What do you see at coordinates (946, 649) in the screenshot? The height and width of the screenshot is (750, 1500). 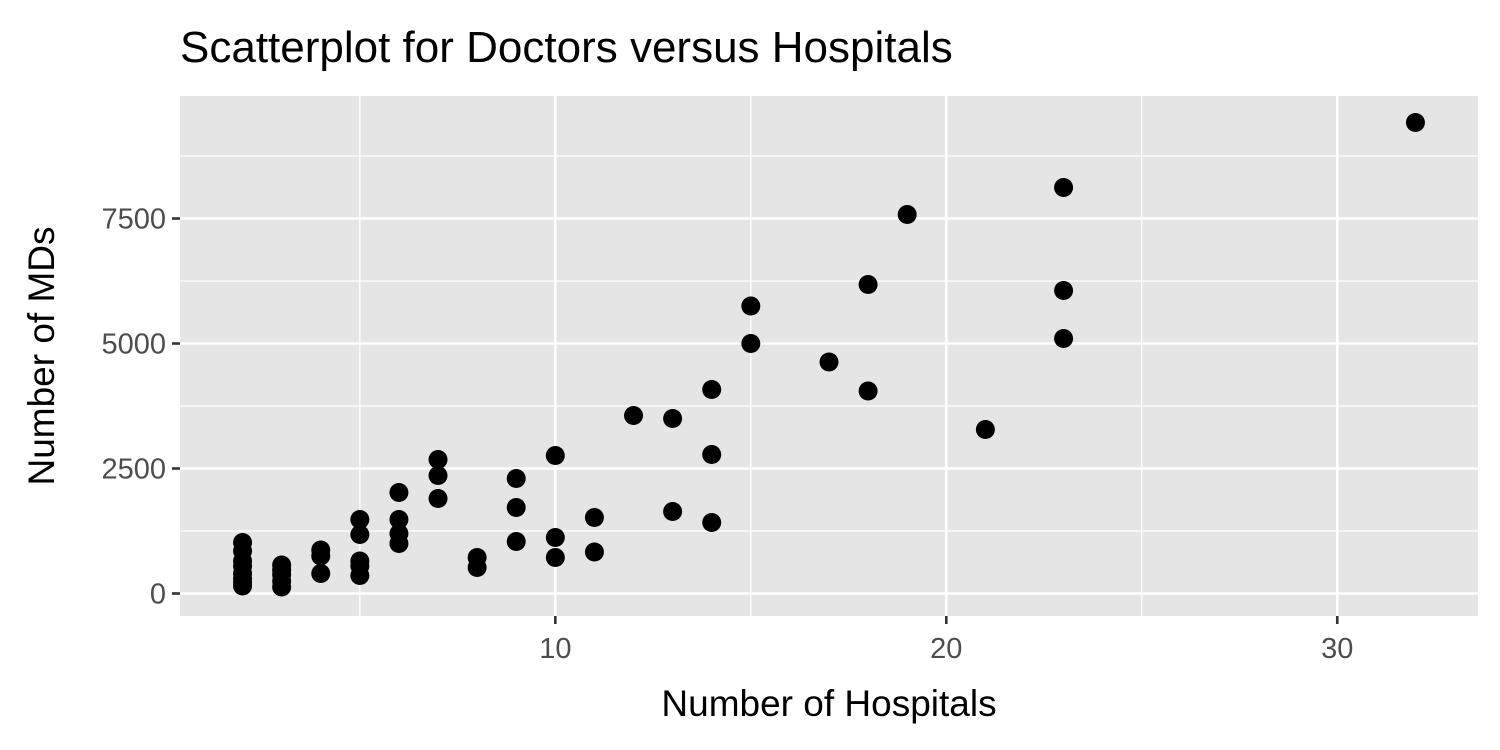 I see `x-tick-label: 20` at bounding box center [946, 649].